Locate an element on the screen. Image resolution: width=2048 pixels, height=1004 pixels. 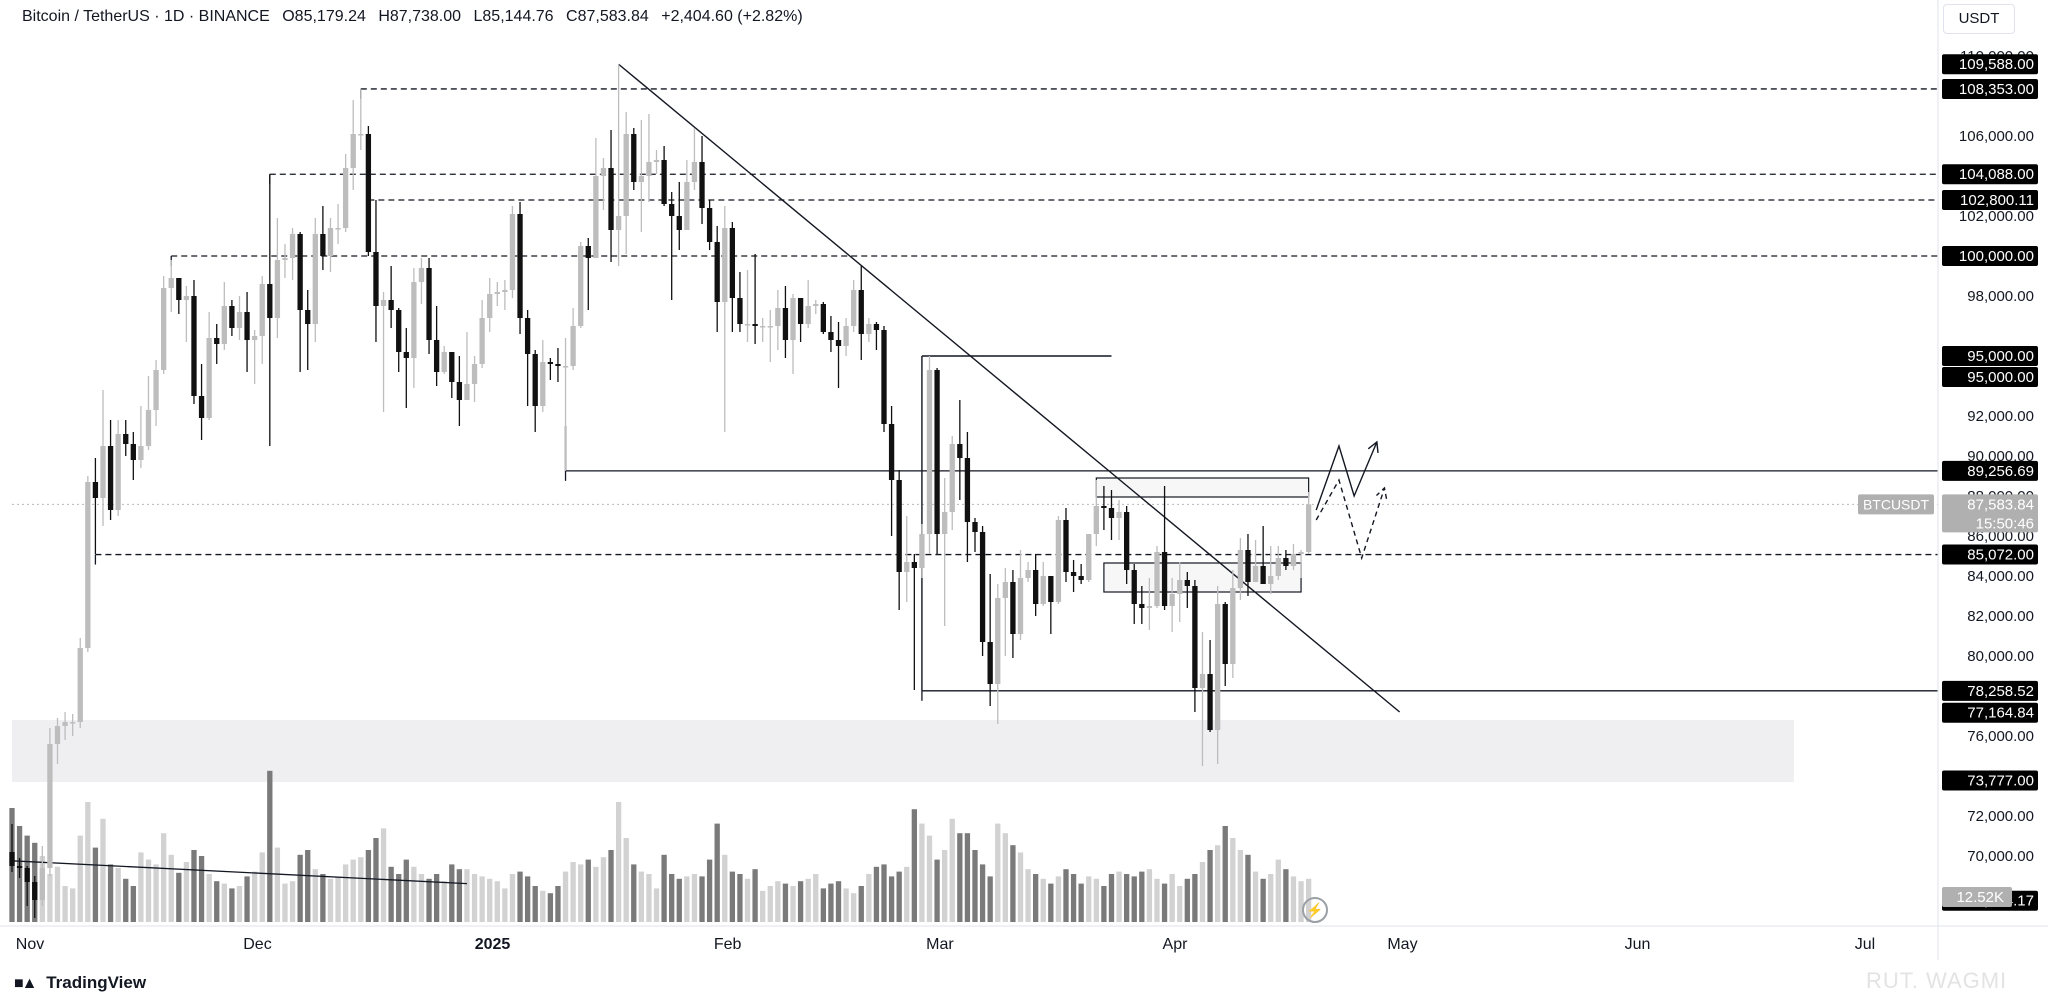
ohlc-change: +2,404.60 (+2.82%) is located at coordinates (732, 16).